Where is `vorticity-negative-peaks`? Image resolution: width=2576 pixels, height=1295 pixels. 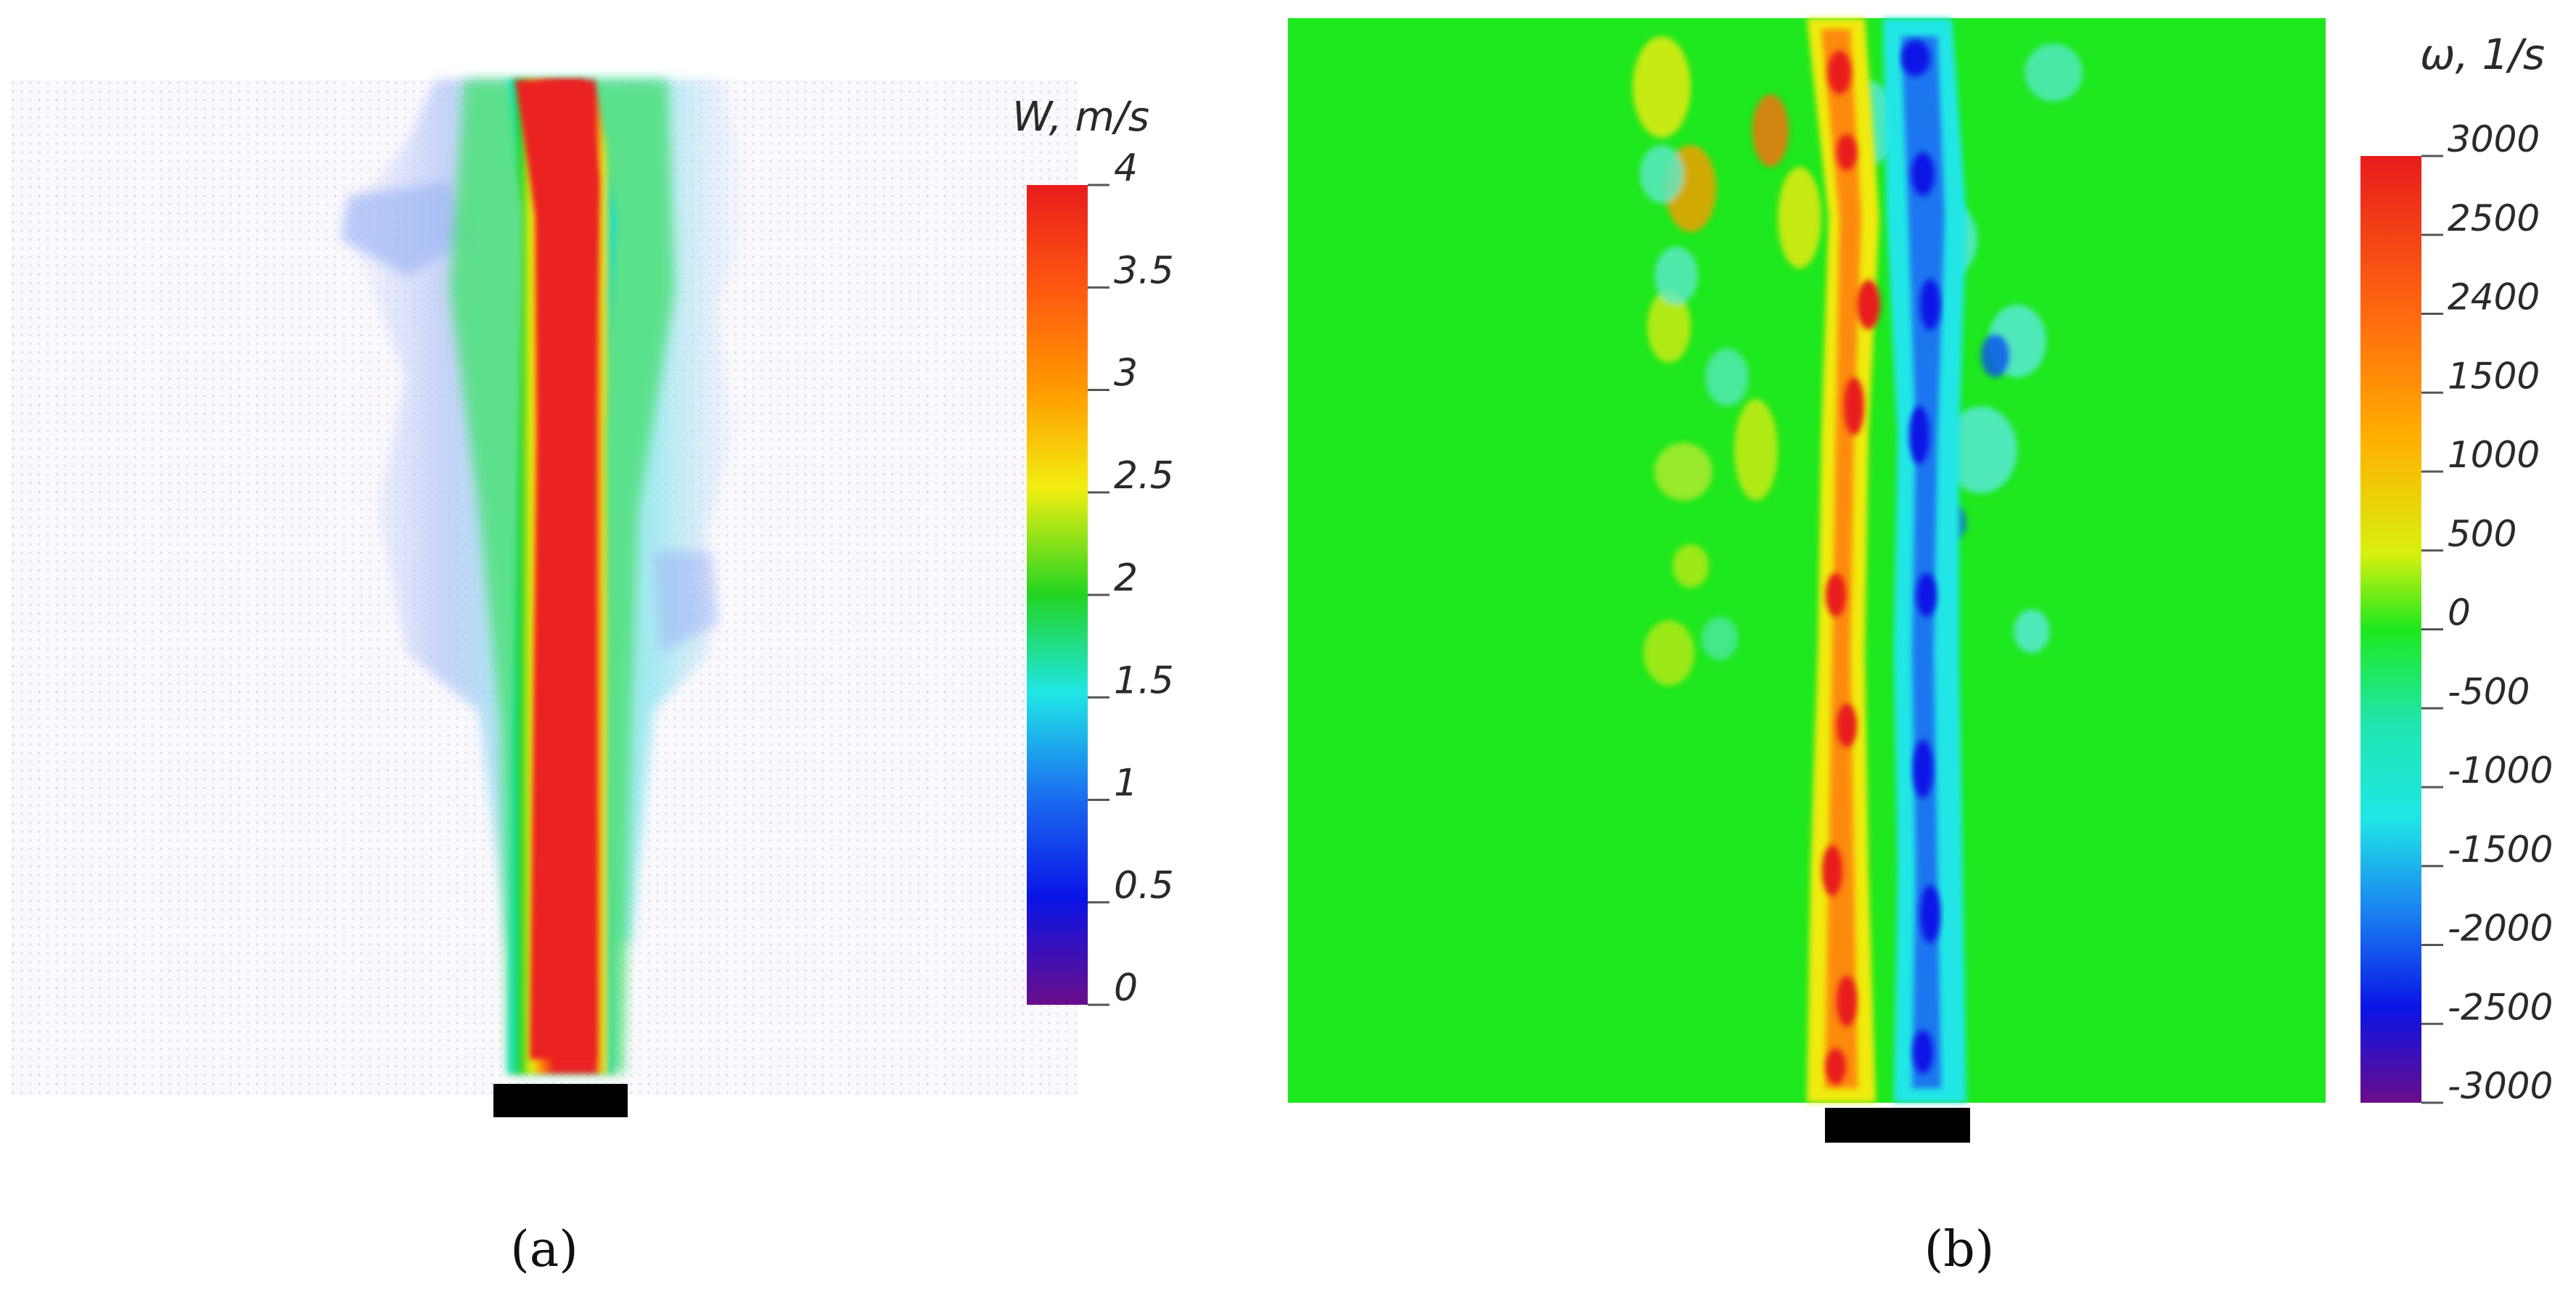
vorticity-negative-peaks is located at coordinates (1920, 557).